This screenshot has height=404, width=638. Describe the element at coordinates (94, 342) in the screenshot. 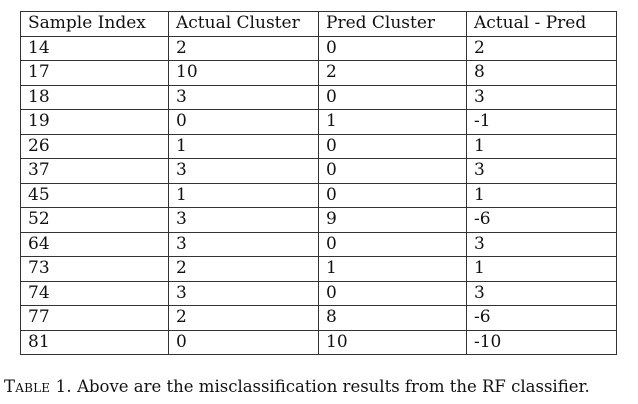

I see `cell-sample-index: 81` at that location.